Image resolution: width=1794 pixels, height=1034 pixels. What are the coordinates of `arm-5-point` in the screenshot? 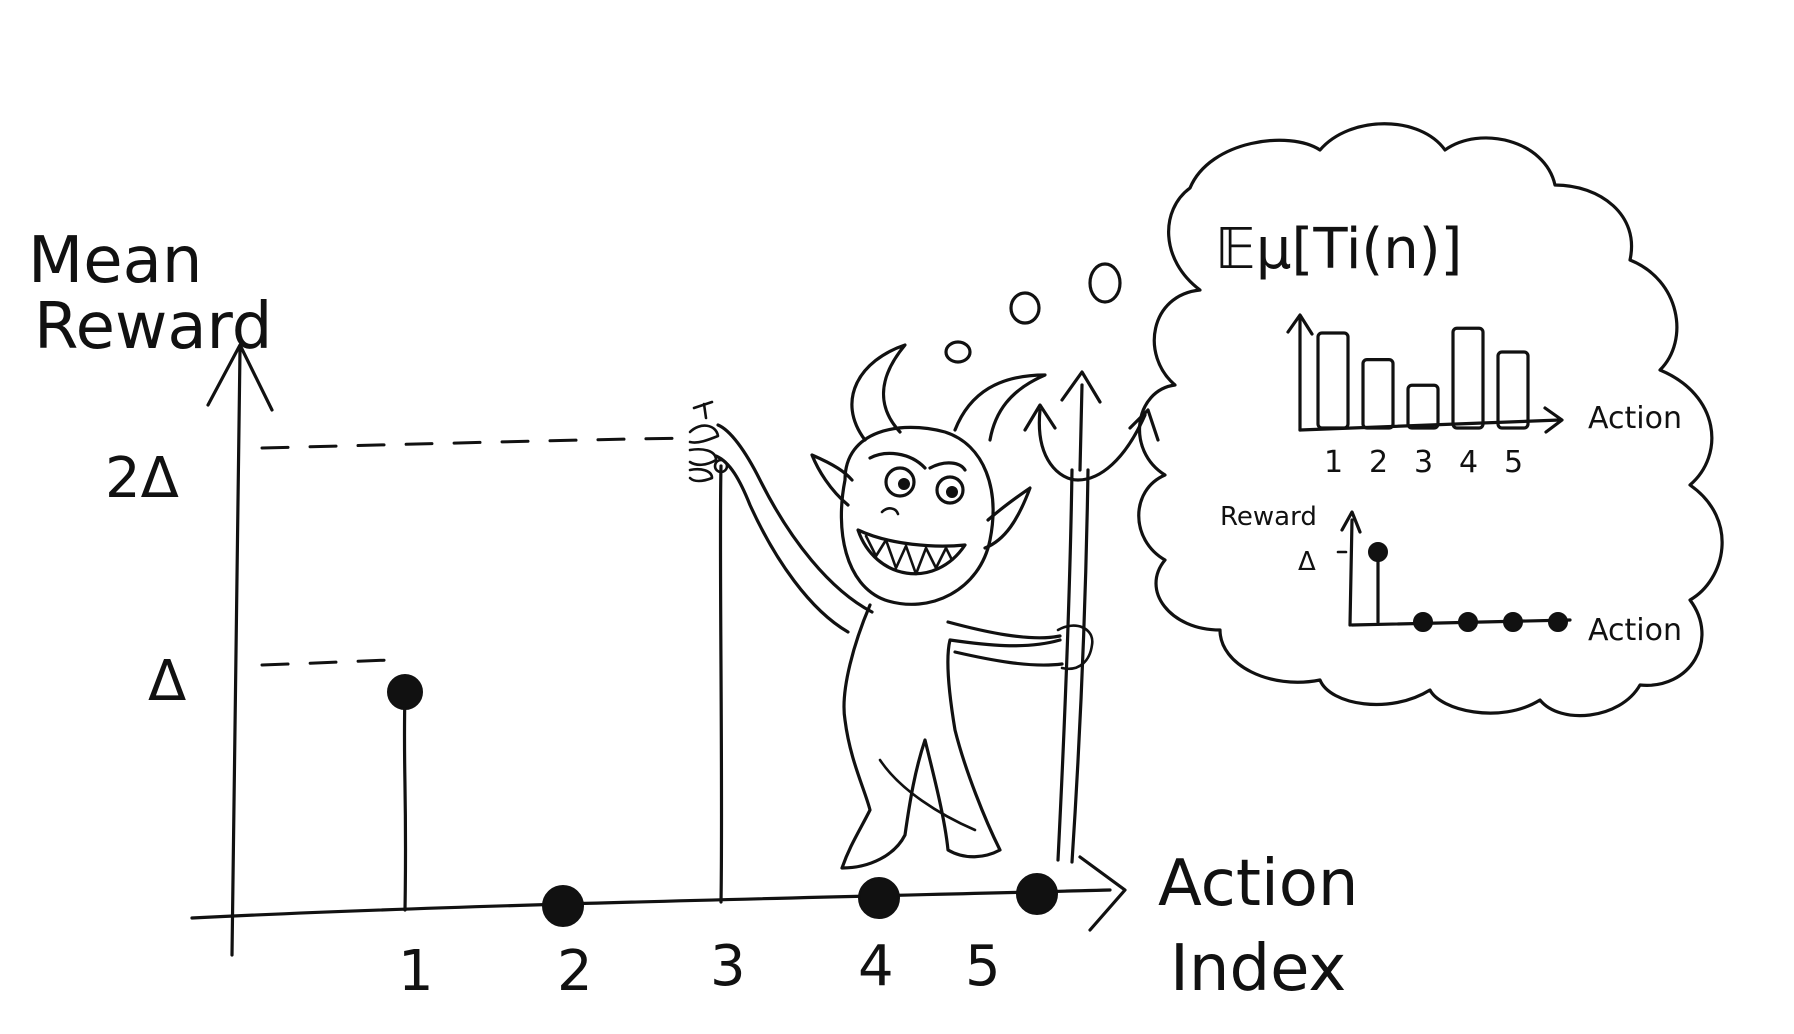 It's located at (1037, 894).